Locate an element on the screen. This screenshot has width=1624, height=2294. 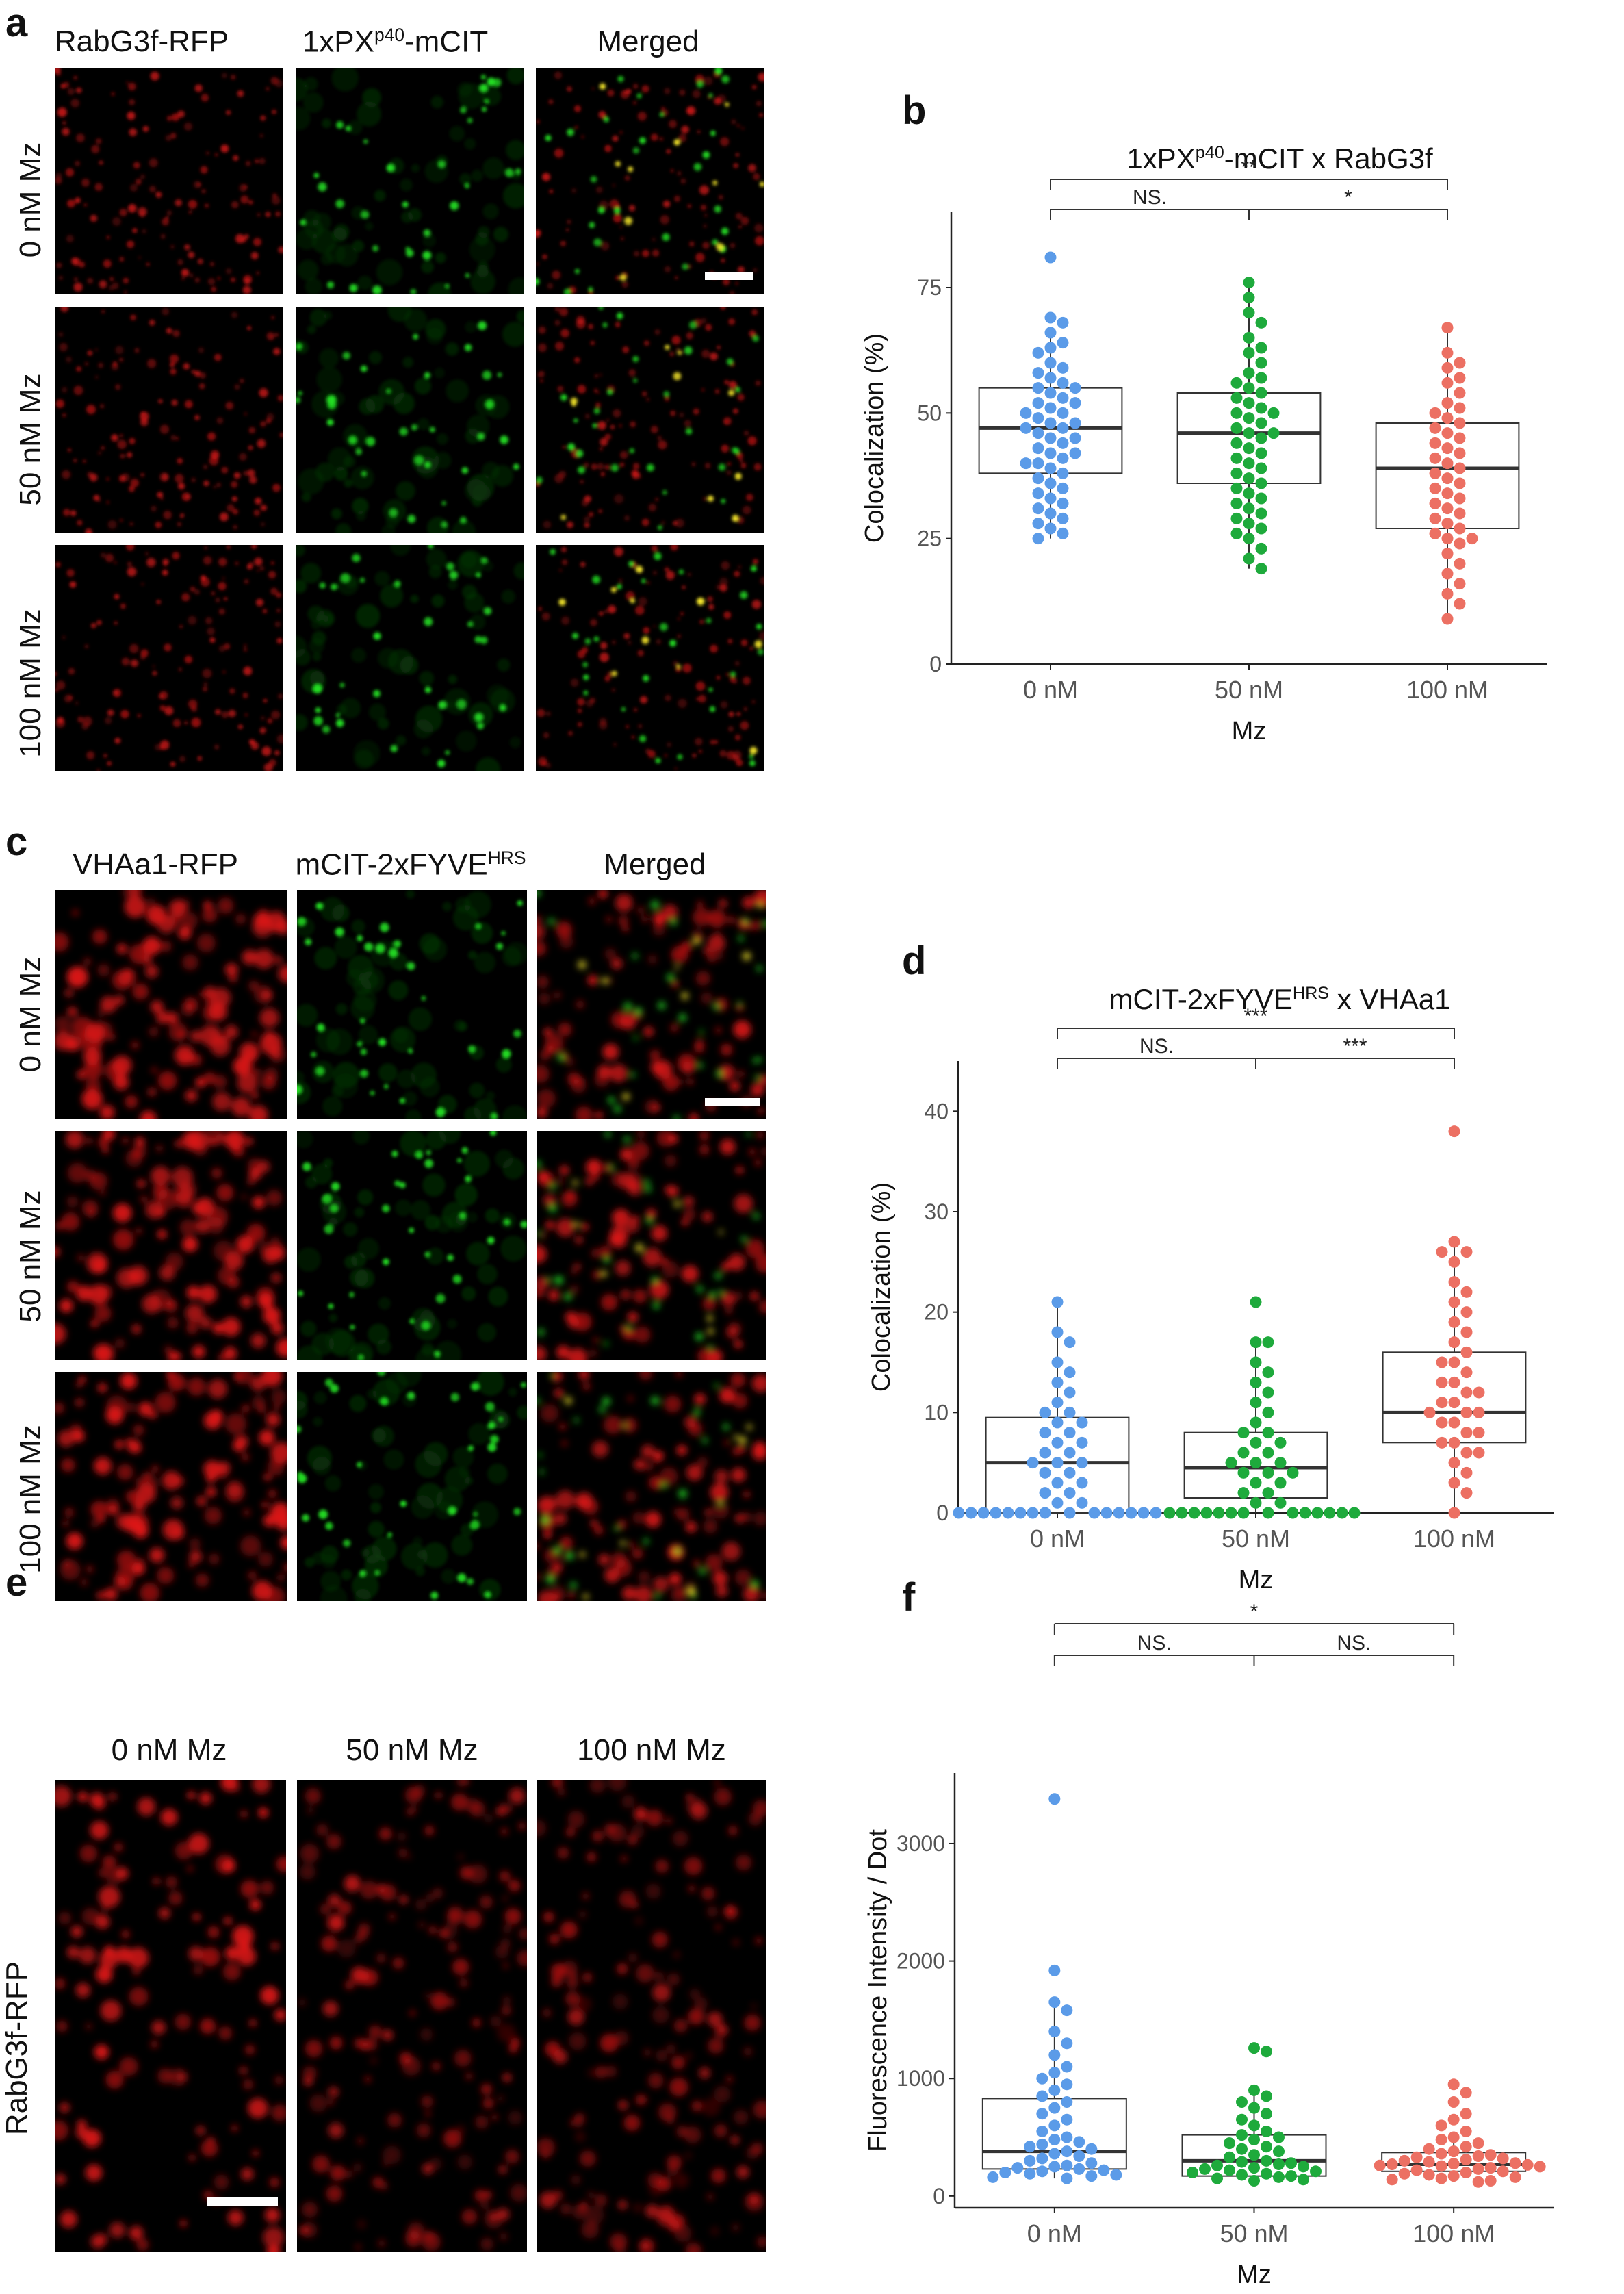
micrograph-c-merged-100nm is located at coordinates (651, 1486).